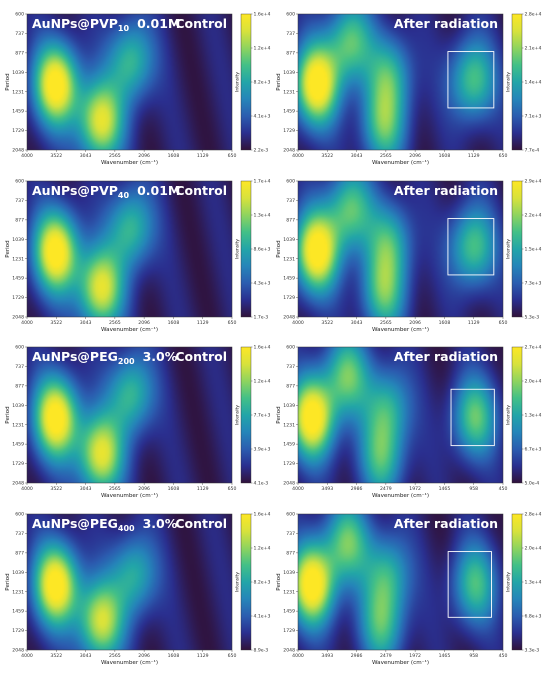 This screenshot has height=695, width=550. What do you see at coordinates (533, 250) in the screenshot?
I see `colorbar-tick-label: 1.5e+4` at bounding box center [533, 250].